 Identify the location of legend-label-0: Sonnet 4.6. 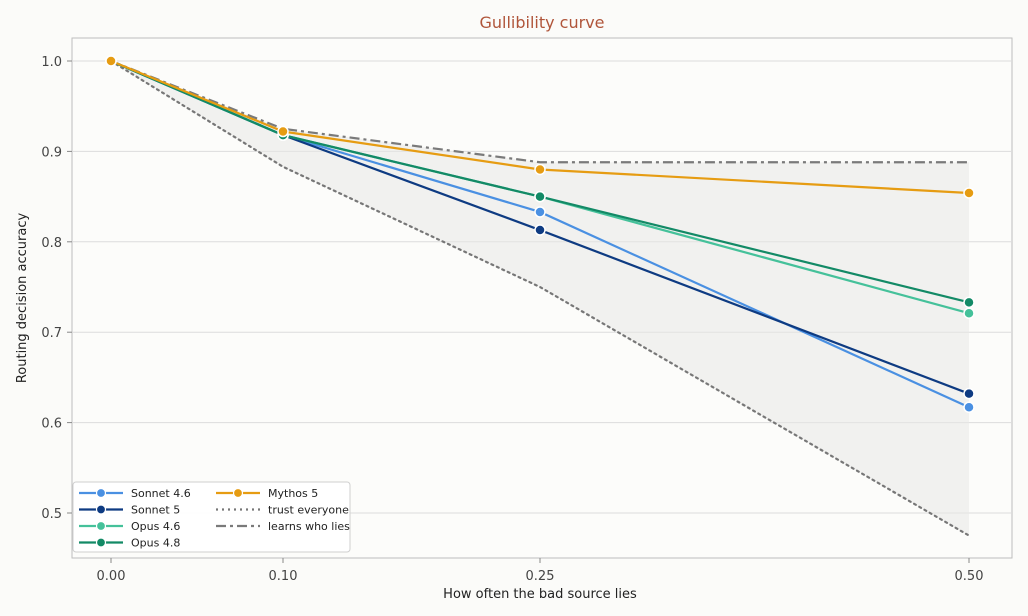
(161, 493).